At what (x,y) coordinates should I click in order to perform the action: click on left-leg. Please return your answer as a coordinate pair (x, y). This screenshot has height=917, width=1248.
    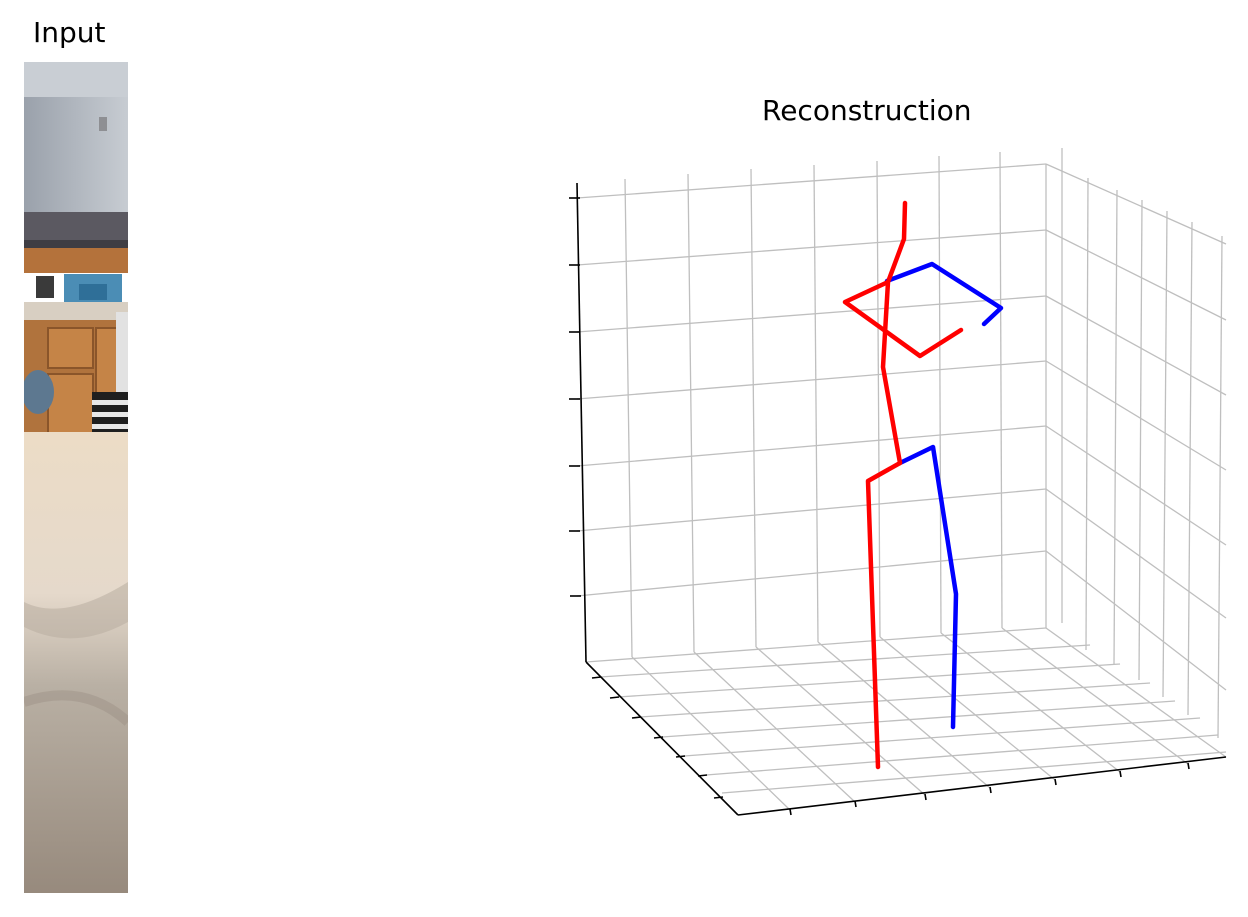
    Looking at the image, I should click on (884, 615).